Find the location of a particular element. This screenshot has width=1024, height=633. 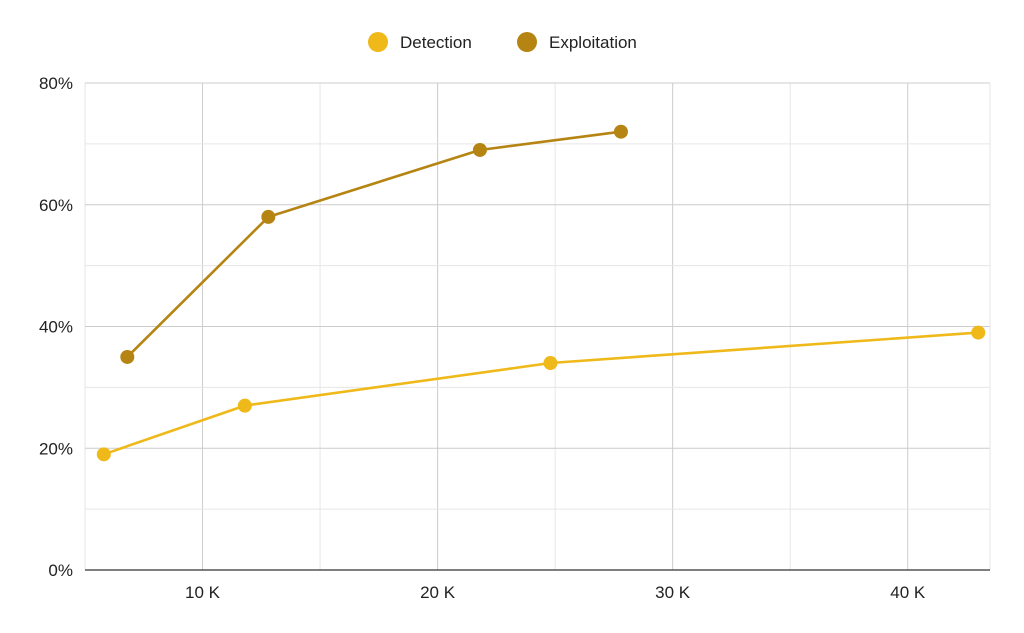

y-tick-label: 20% is located at coordinates (56, 448).